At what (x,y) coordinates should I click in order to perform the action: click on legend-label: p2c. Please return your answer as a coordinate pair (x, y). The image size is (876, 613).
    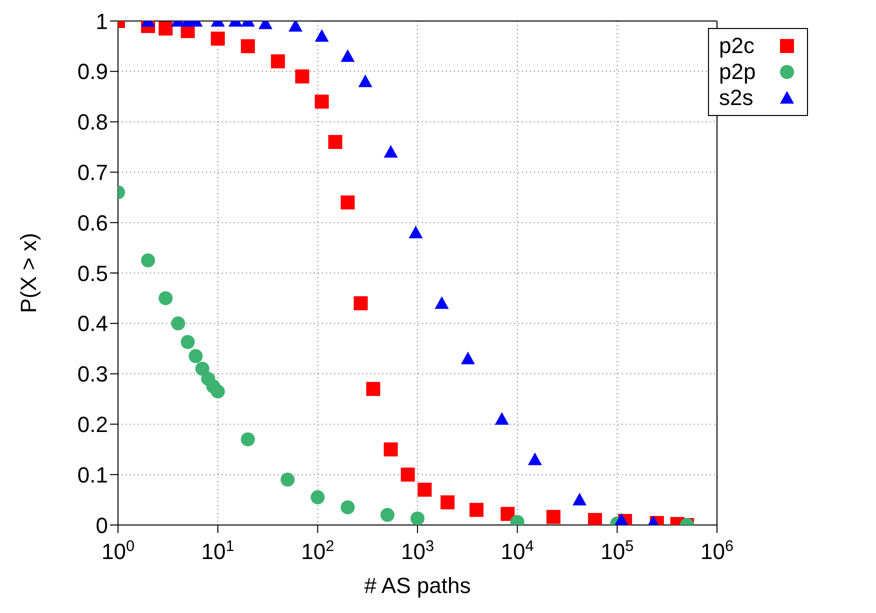
    Looking at the image, I should click on (737, 46).